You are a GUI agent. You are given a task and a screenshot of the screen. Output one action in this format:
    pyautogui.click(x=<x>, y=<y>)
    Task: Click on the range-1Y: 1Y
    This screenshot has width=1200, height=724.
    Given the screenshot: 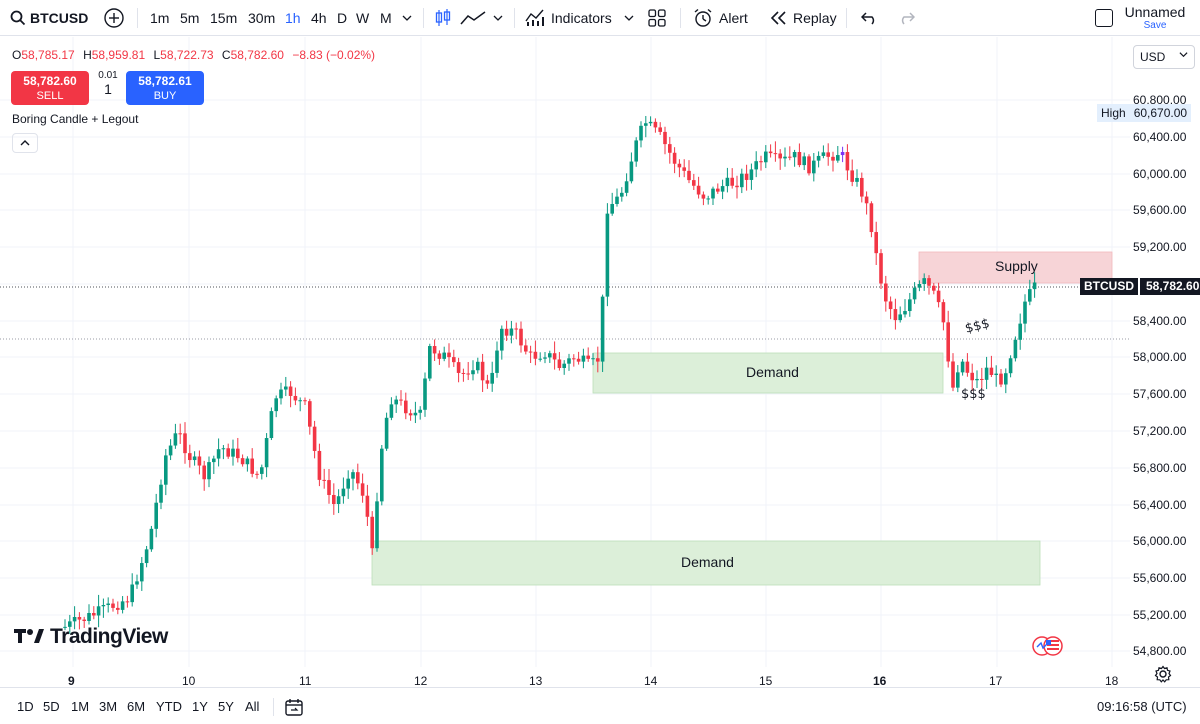 What is the action you would take?
    pyautogui.click(x=200, y=706)
    